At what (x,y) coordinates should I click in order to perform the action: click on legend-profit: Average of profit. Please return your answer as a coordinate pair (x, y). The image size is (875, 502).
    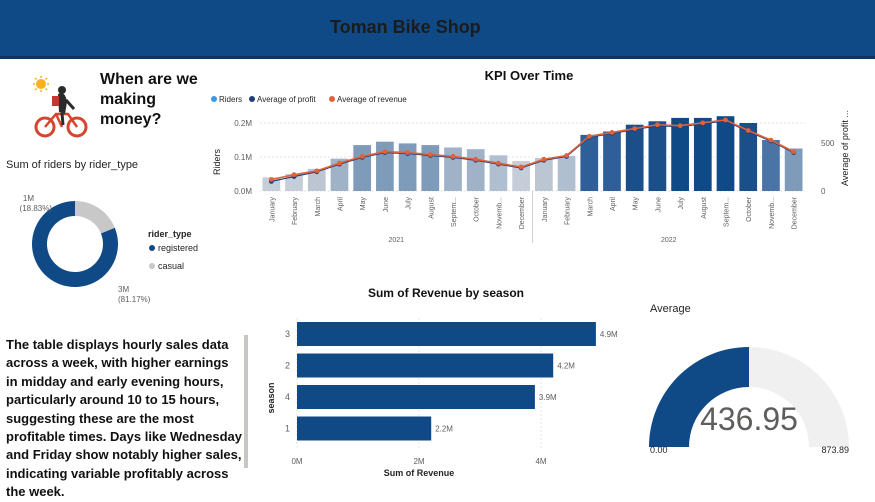
    Looking at the image, I should click on (286, 99).